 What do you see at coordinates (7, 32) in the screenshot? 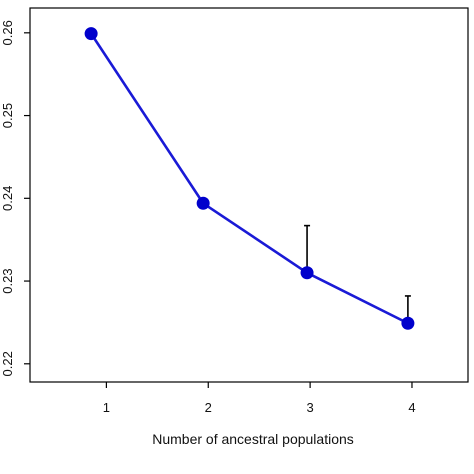
I see `y-tick-label: 0.26` at bounding box center [7, 32].